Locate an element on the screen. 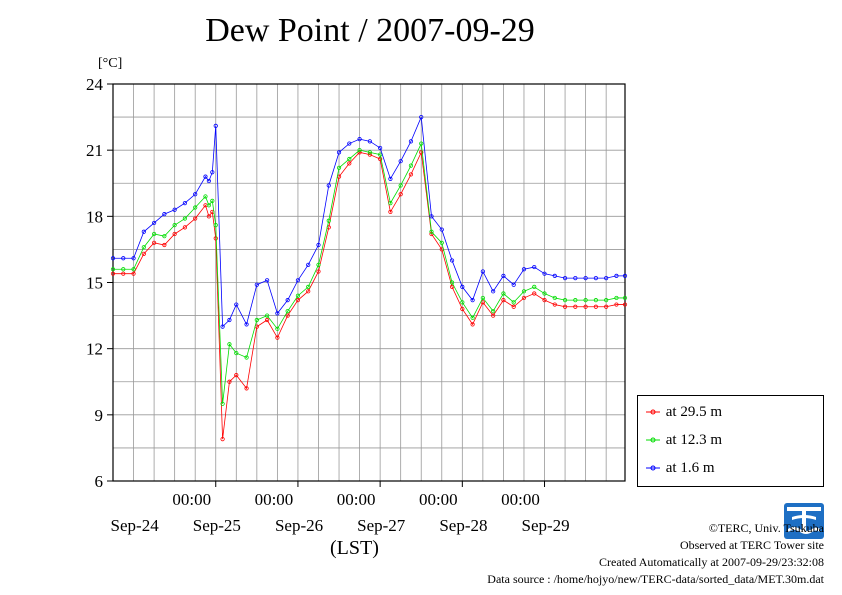  legend: at 29.5 m at 12.3 m at 1.6 m is located at coordinates (730, 441).